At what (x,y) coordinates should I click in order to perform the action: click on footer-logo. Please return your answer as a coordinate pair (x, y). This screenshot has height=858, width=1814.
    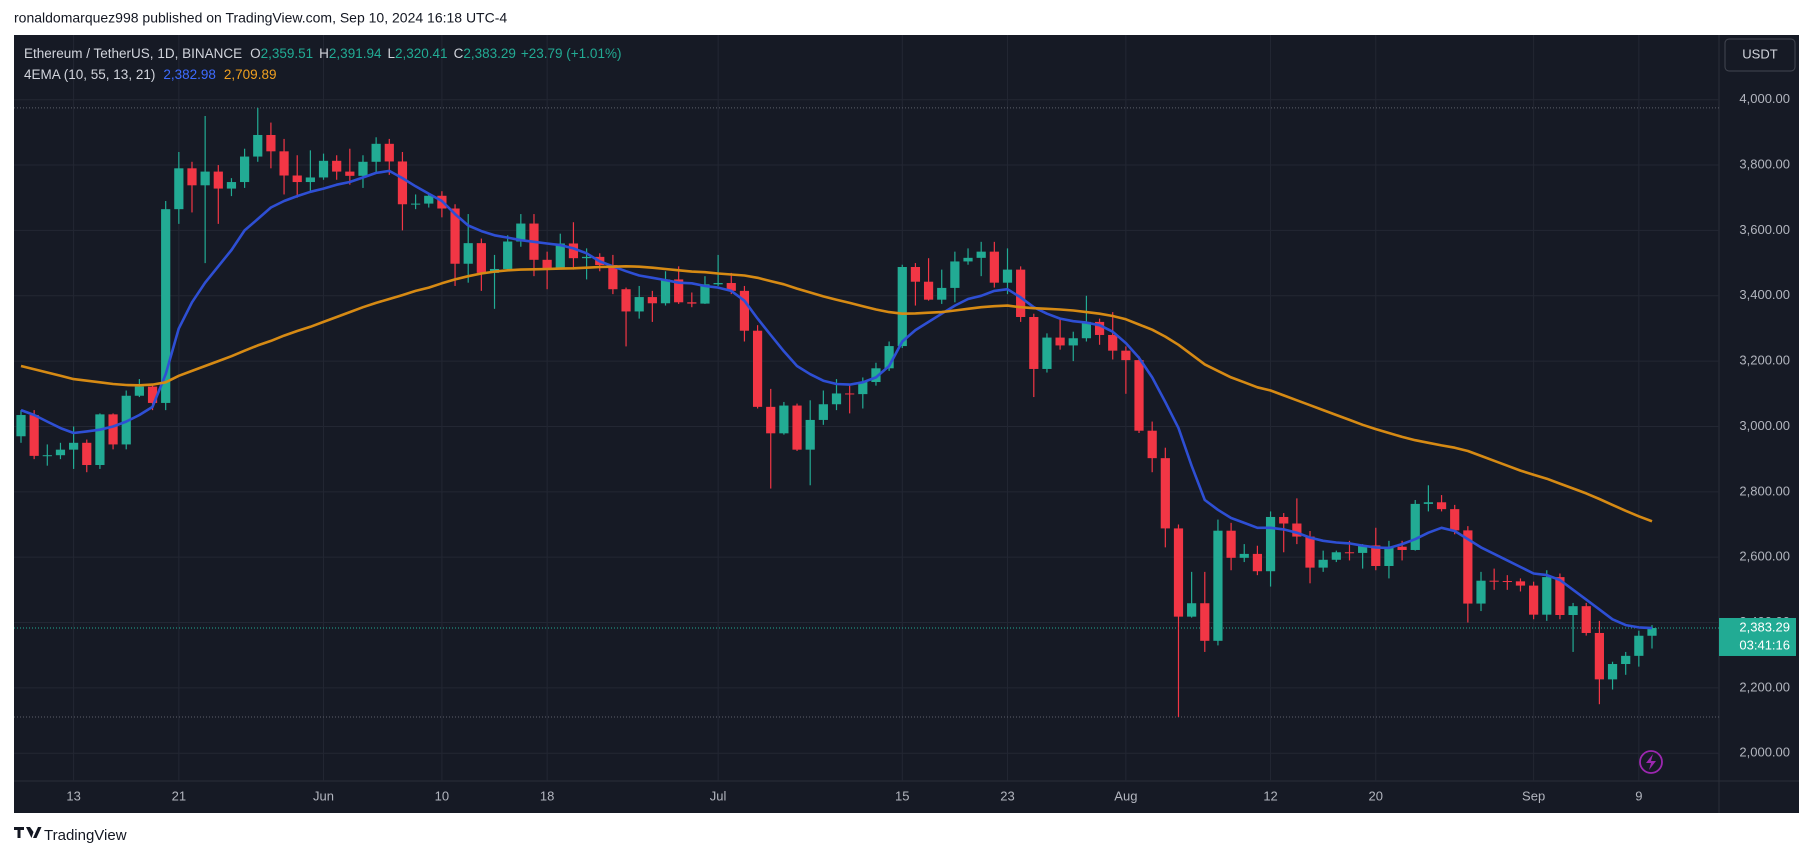
    Looking at the image, I should click on (28, 832).